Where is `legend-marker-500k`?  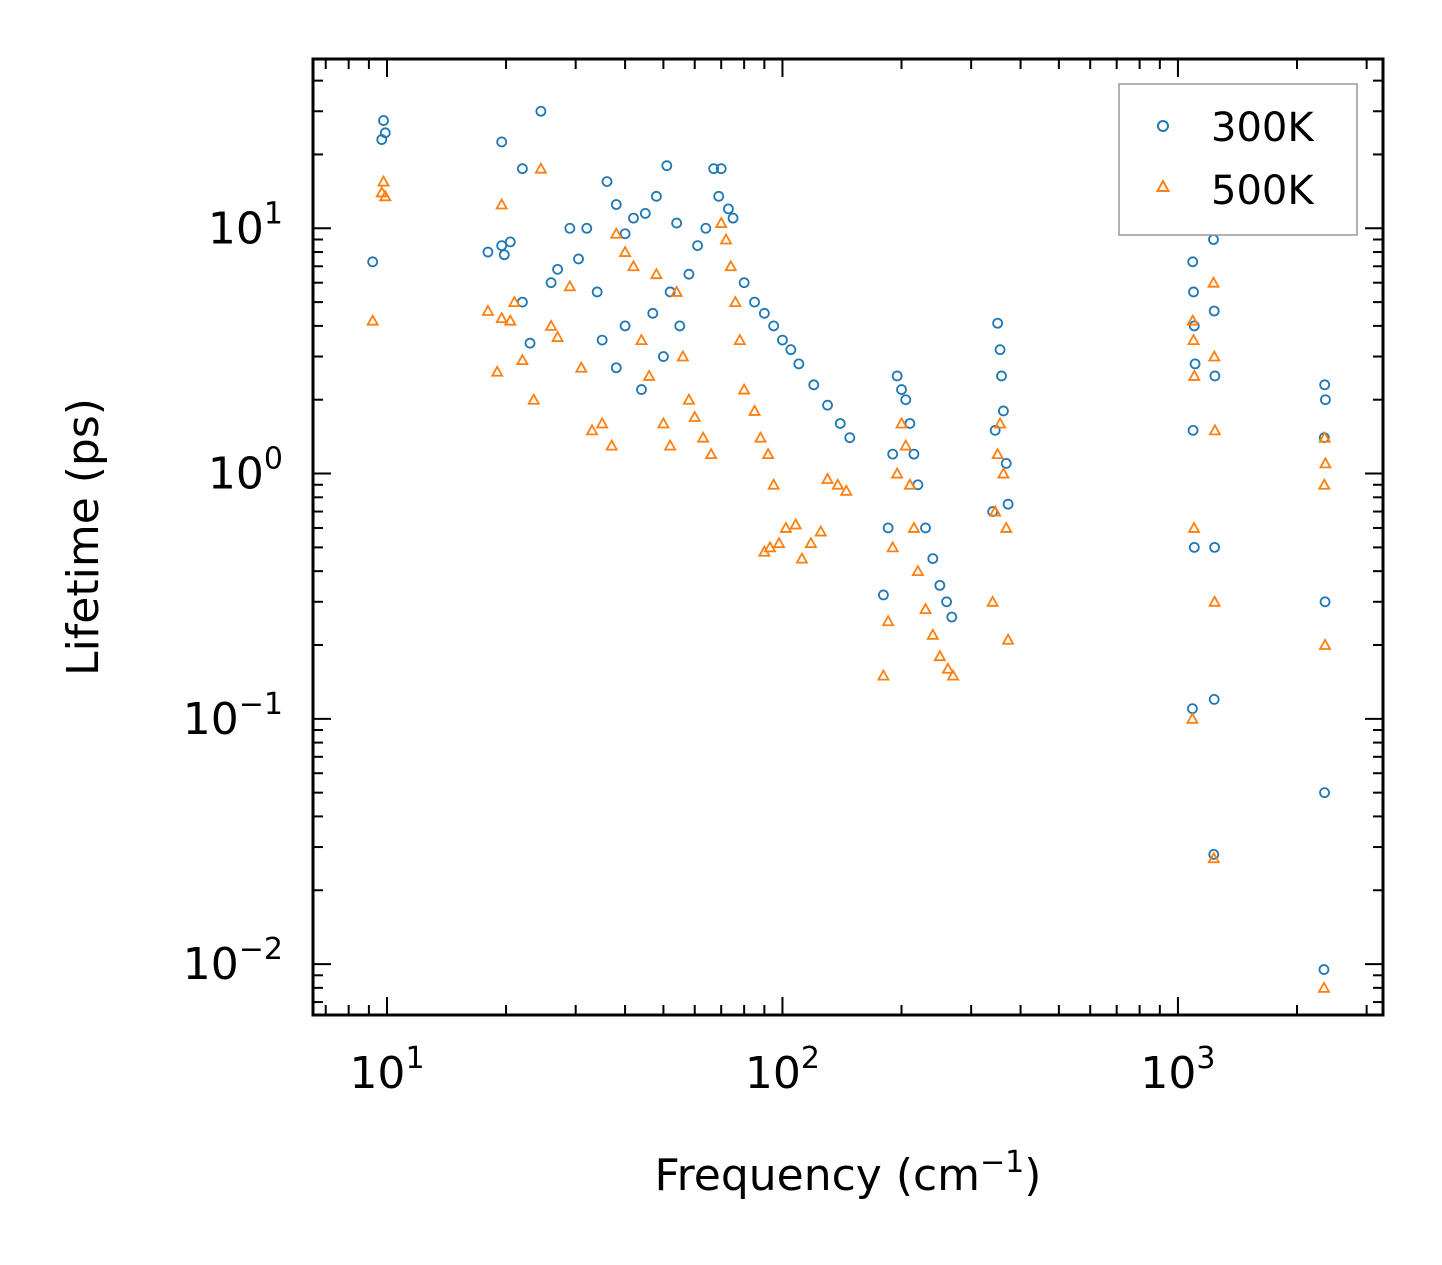 legend-marker-500k is located at coordinates (1163, 185).